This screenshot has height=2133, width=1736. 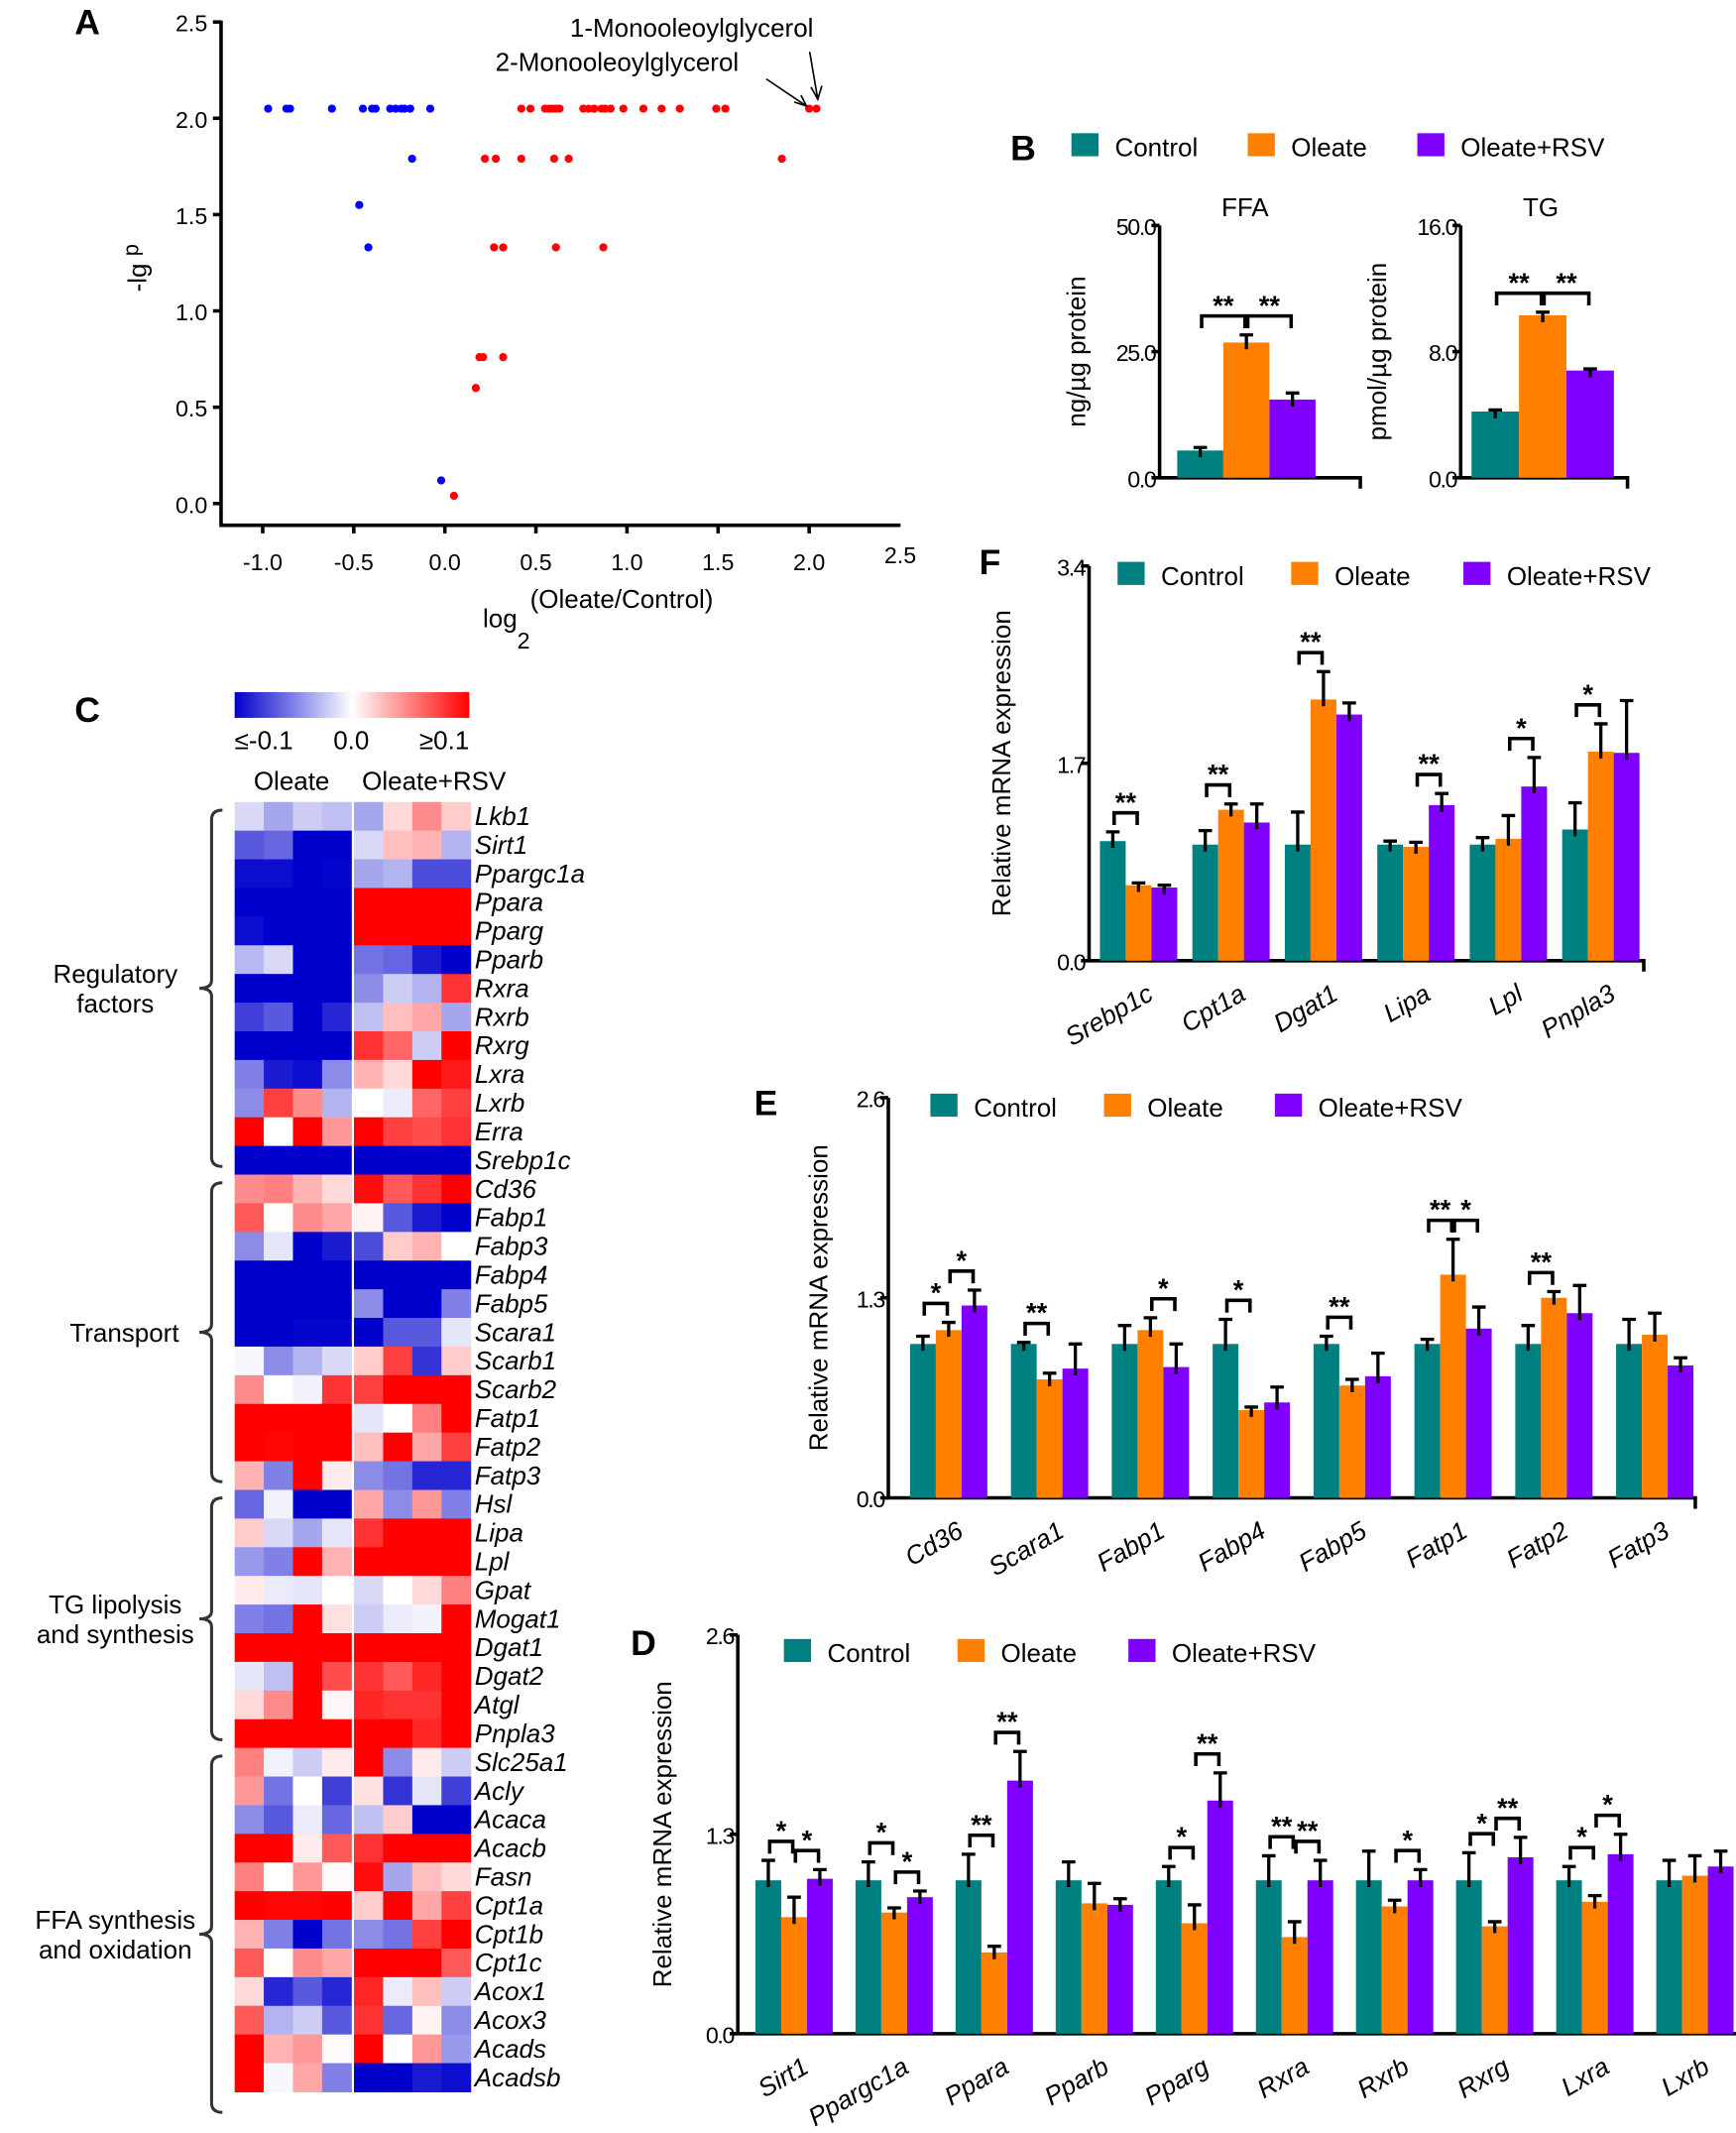 I want to click on y-tick-label: 3.4, so click(x=1072, y=567).